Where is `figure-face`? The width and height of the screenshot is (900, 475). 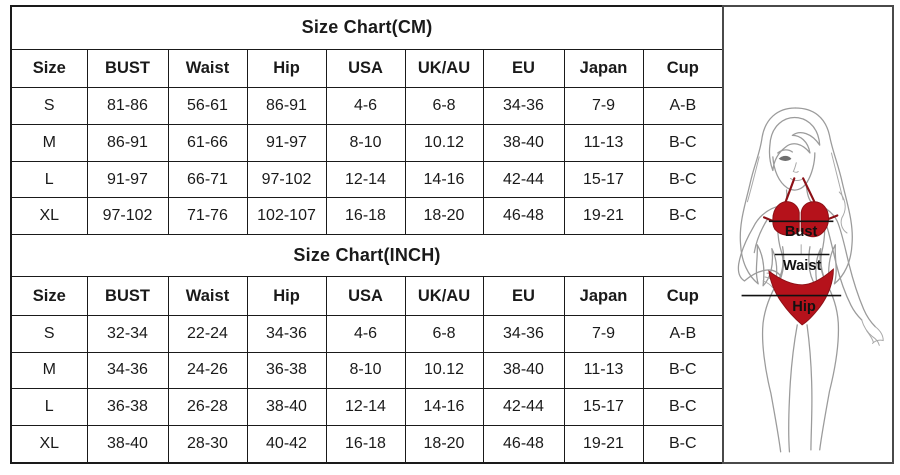
figure-face is located at coordinates (794, 170).